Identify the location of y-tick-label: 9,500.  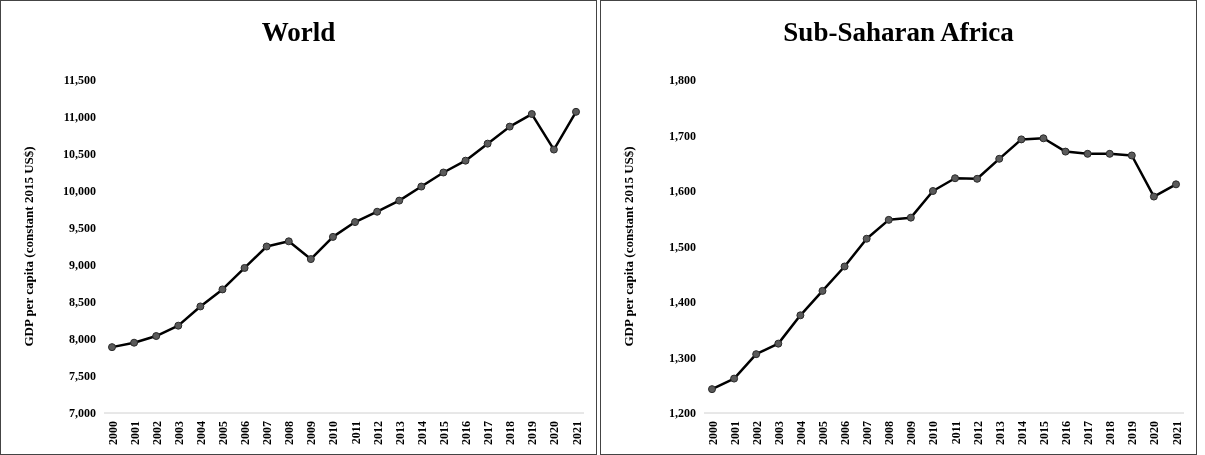
(82, 228).